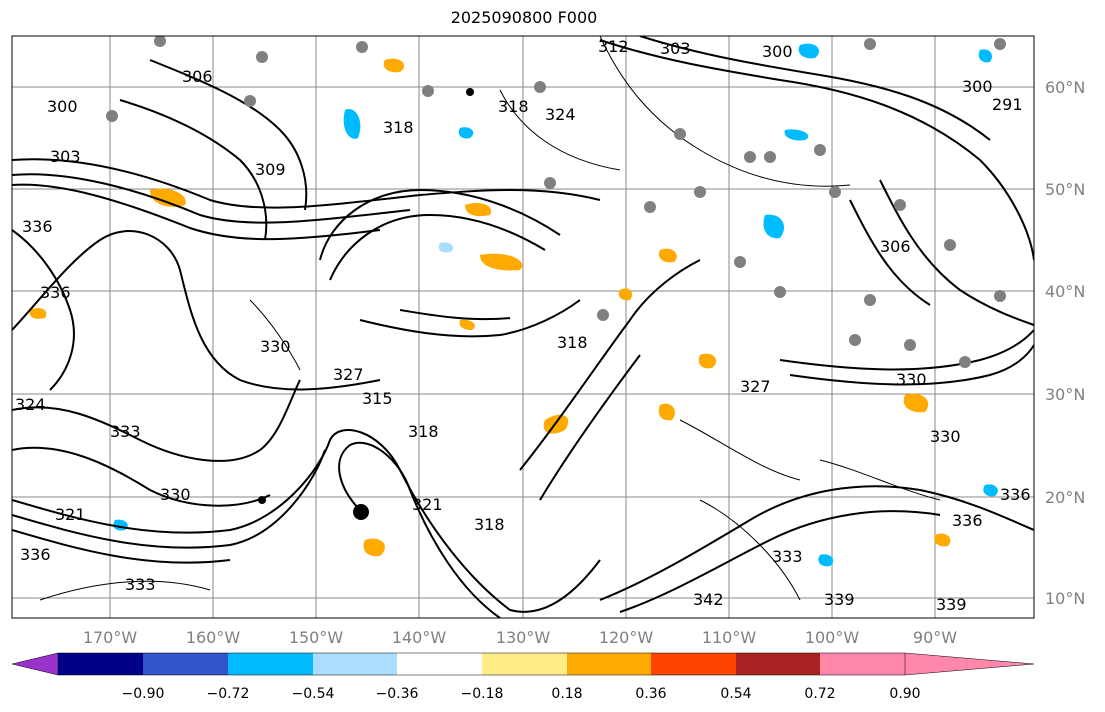  What do you see at coordinates (1065, 598) in the screenshot?
I see `lat-label-10n: 10°N` at bounding box center [1065, 598].